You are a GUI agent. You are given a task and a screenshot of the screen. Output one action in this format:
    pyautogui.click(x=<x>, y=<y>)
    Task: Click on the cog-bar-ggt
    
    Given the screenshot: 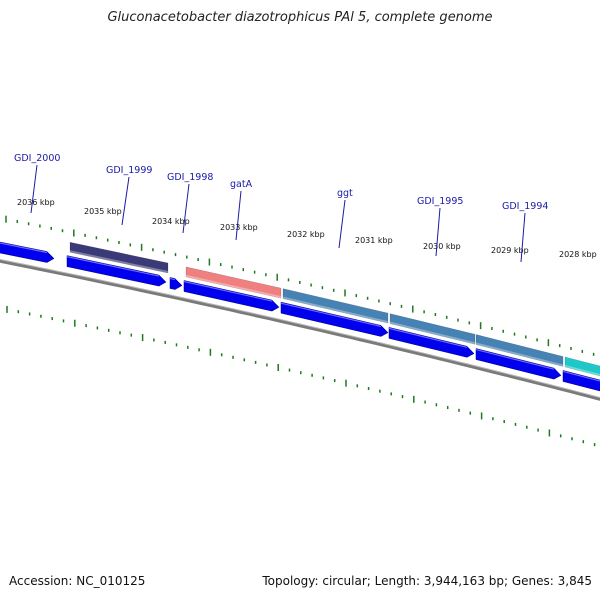 What is the action you would take?
    pyautogui.click(x=335, y=306)
    